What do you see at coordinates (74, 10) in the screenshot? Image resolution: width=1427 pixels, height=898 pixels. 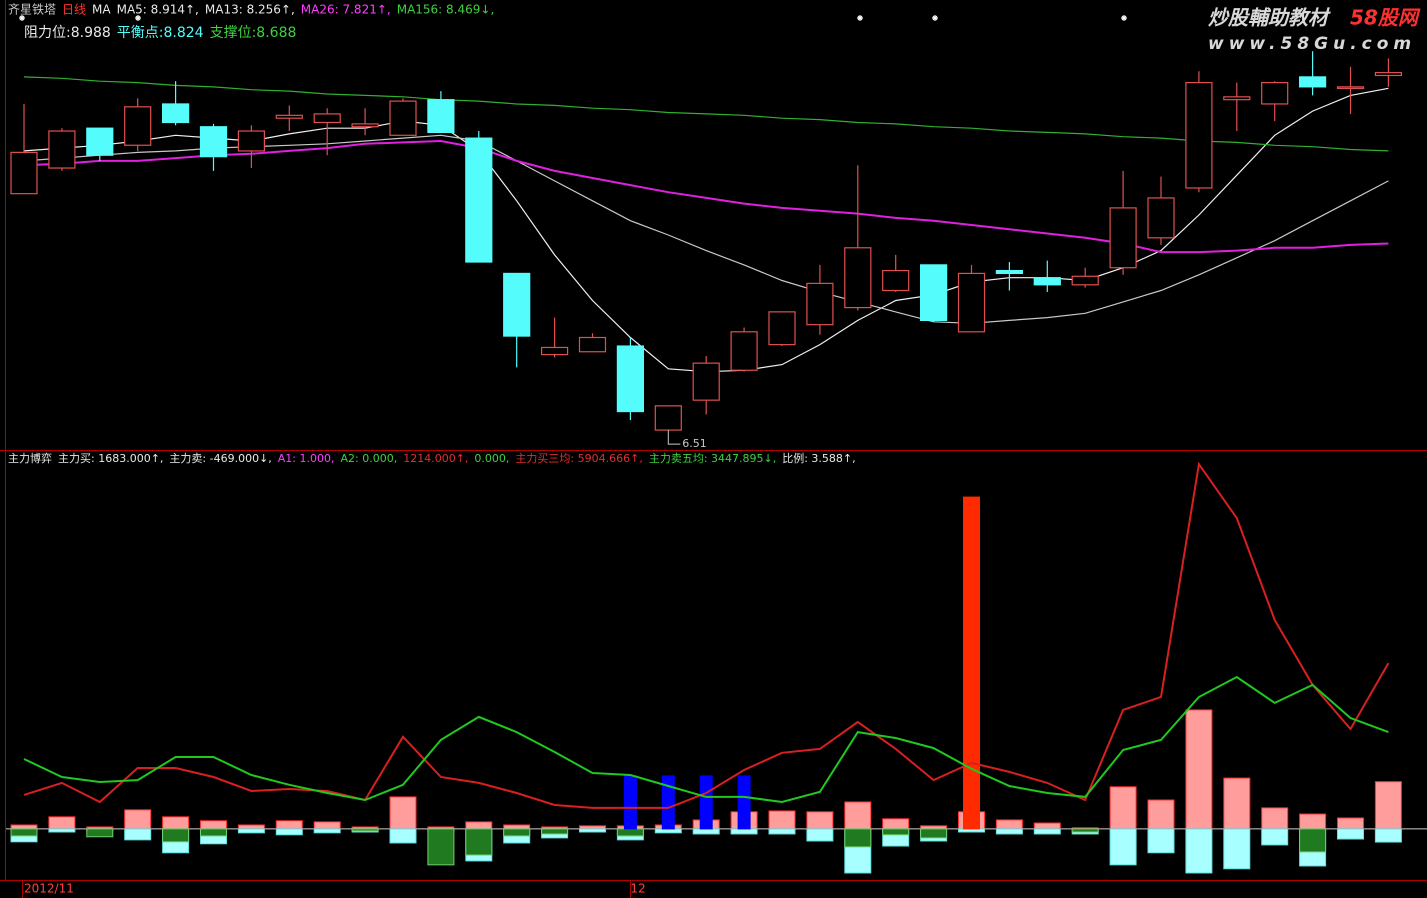 I see `period: 日线` at bounding box center [74, 10].